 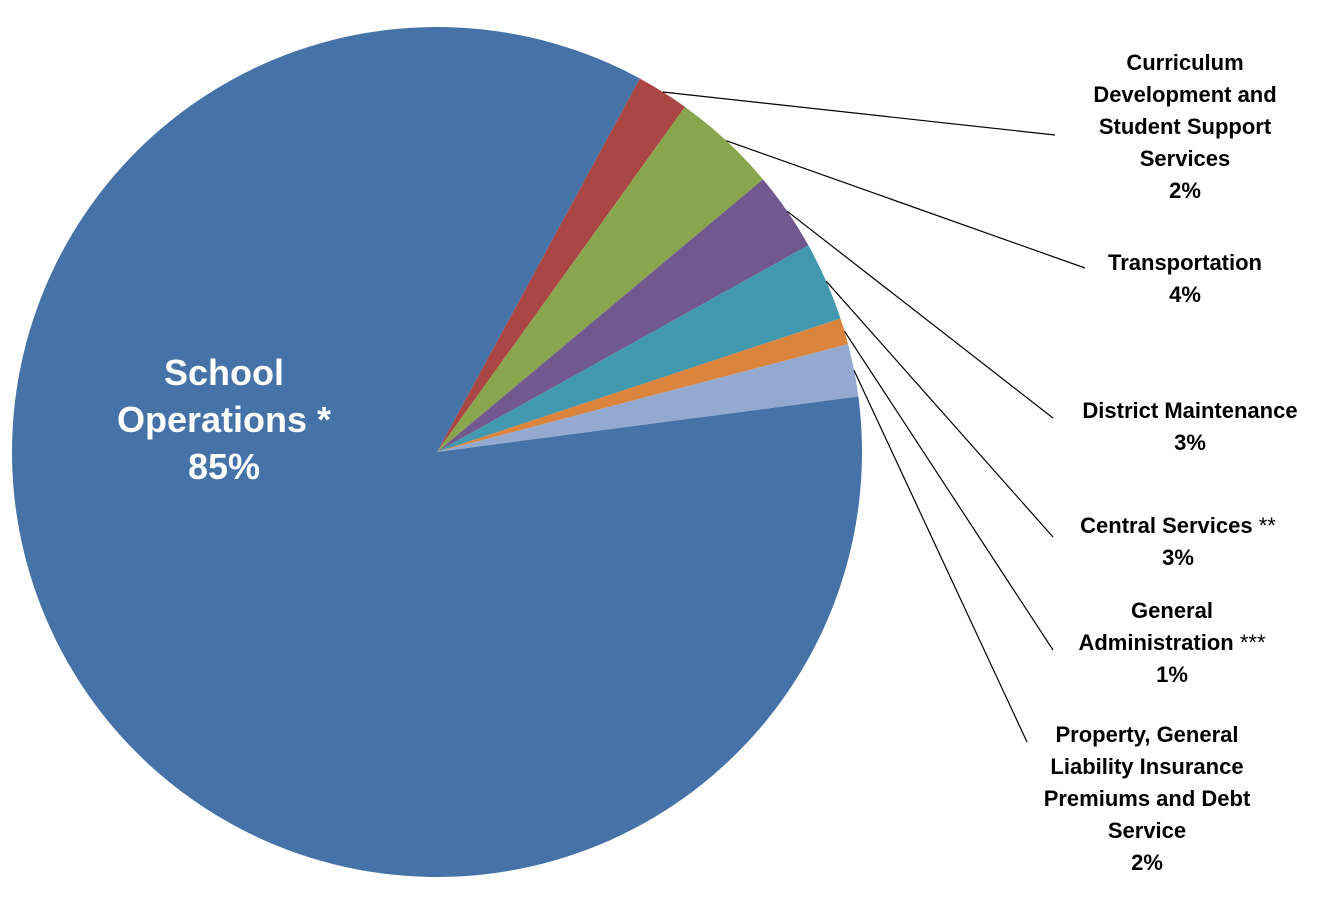 I want to click on pie-slice-district-maintenance, so click(x=623, y=315).